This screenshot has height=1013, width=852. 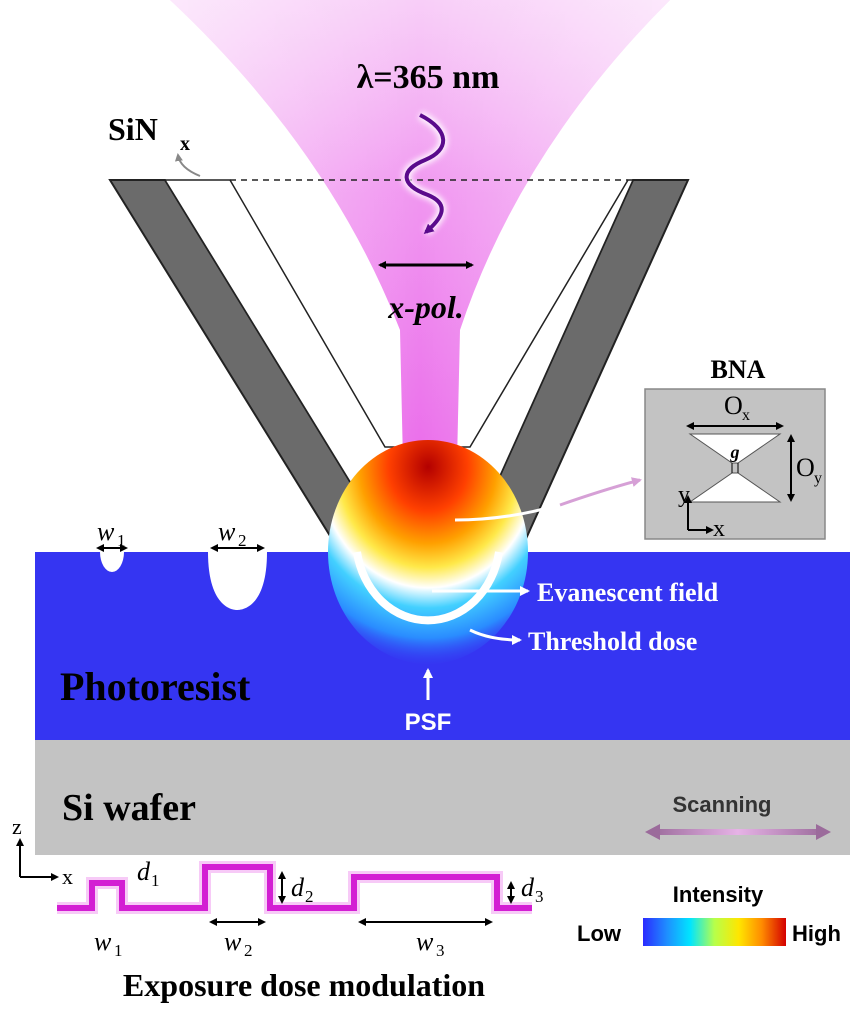 What do you see at coordinates (309, 896) in the screenshot?
I see `d2-sub: 2` at bounding box center [309, 896].